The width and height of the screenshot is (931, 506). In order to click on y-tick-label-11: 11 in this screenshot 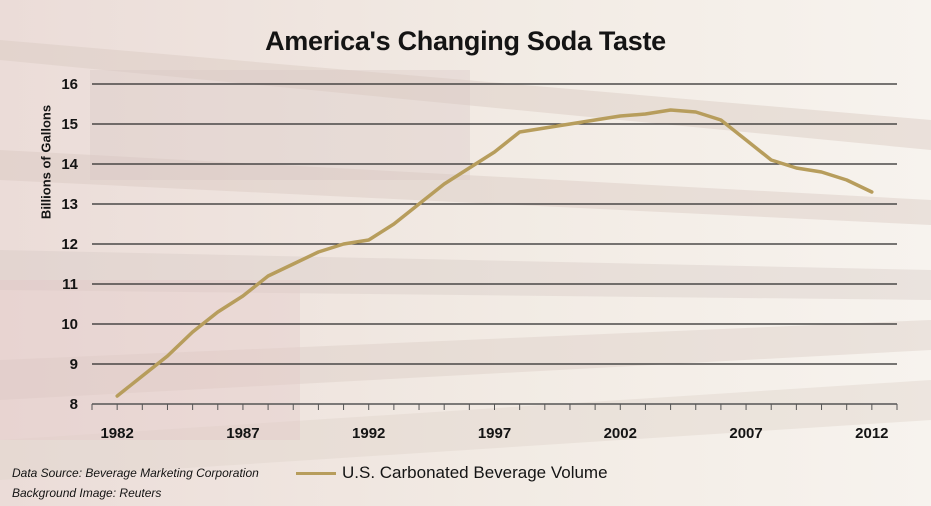, I will do `click(70, 284)`.